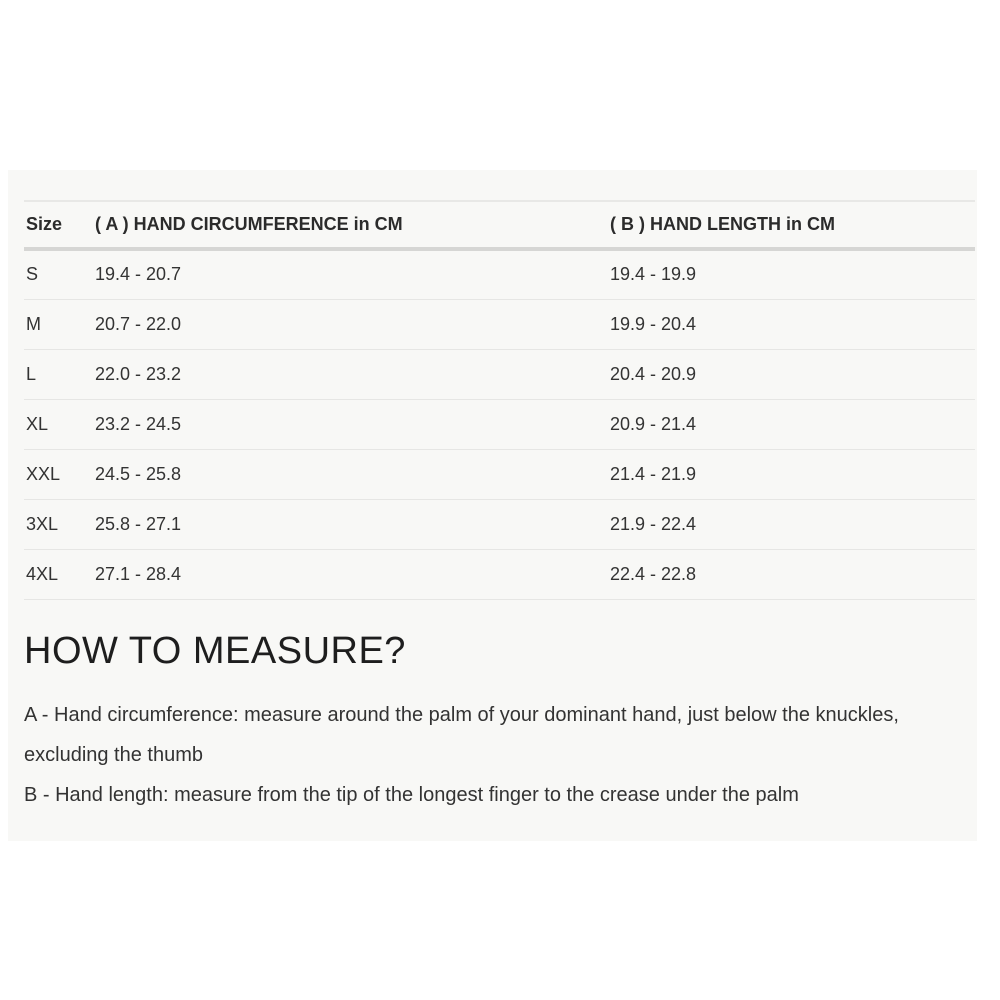 The image size is (1000, 1000). Describe the element at coordinates (138, 323) in the screenshot. I see `hand-circumference-cell: 20.7 - 22.0` at that location.